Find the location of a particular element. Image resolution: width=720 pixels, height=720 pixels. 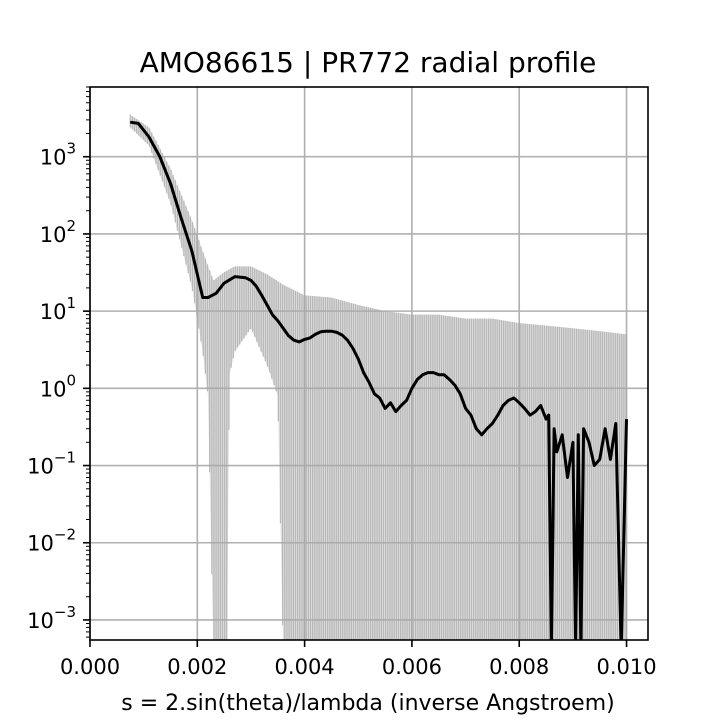

y-tick-exponent: −2 is located at coordinates (65, 535).